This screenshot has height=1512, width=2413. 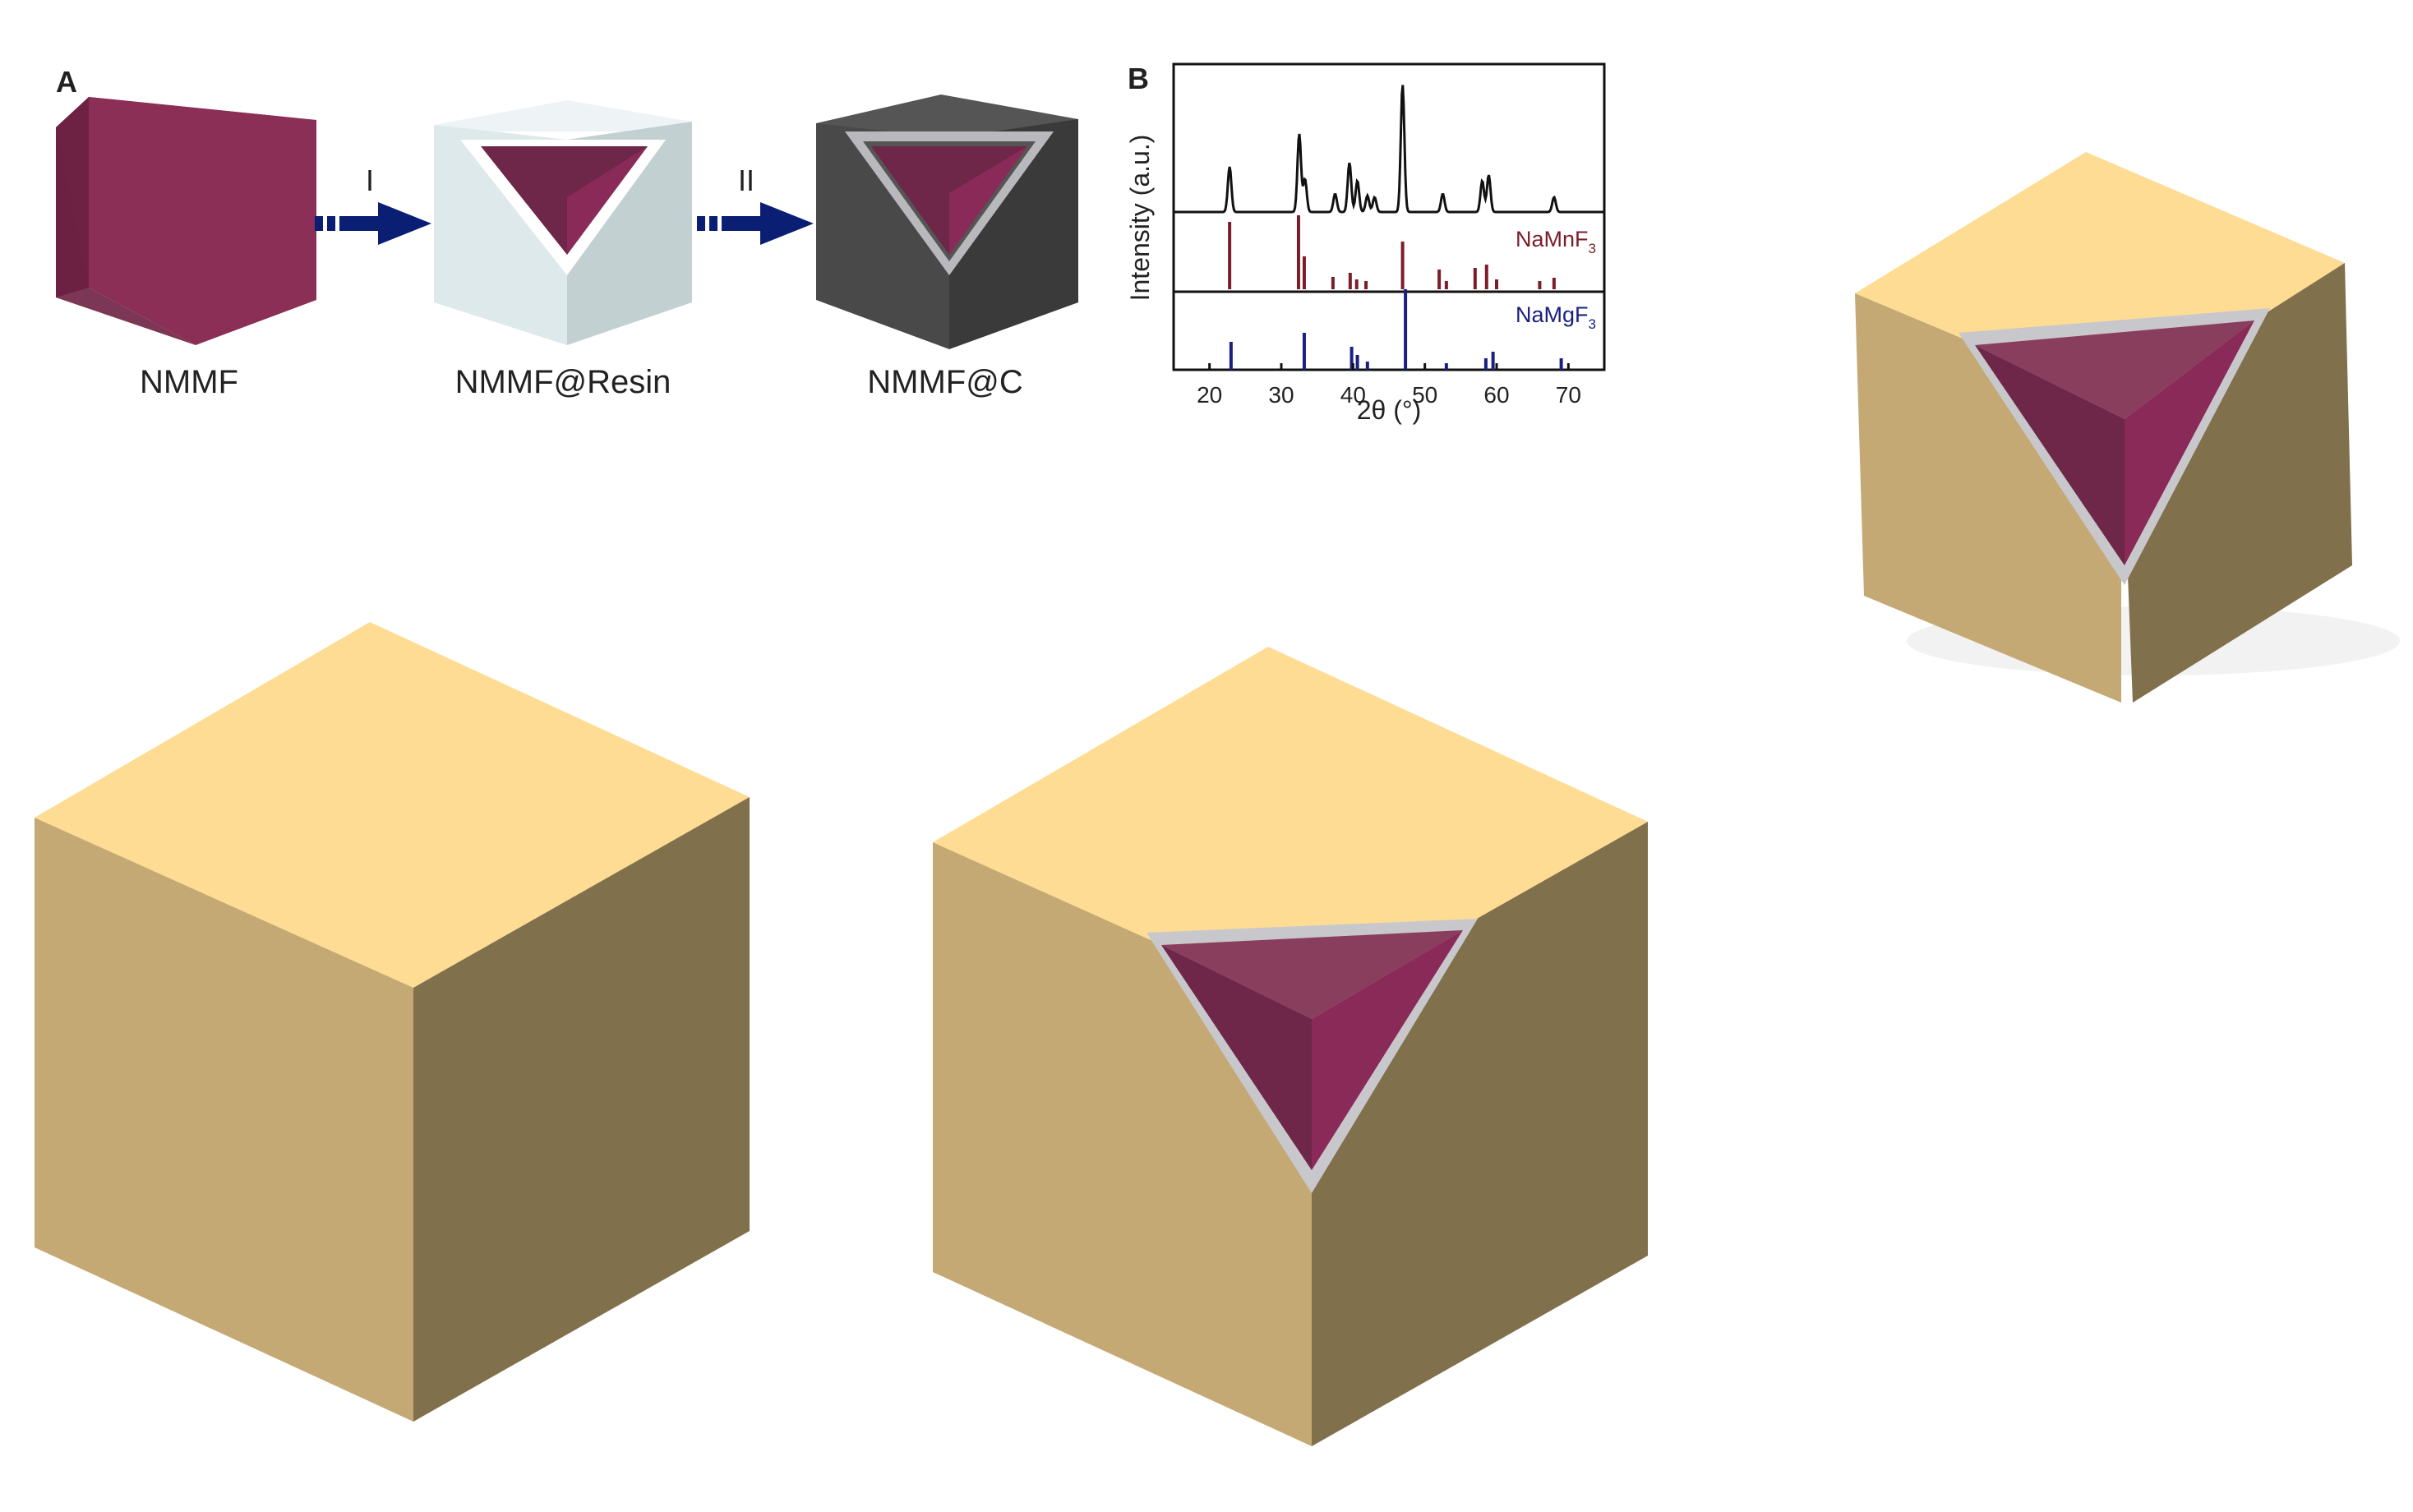 I want to click on xrd-xlabel: 2θ (°), so click(x=1389, y=410).